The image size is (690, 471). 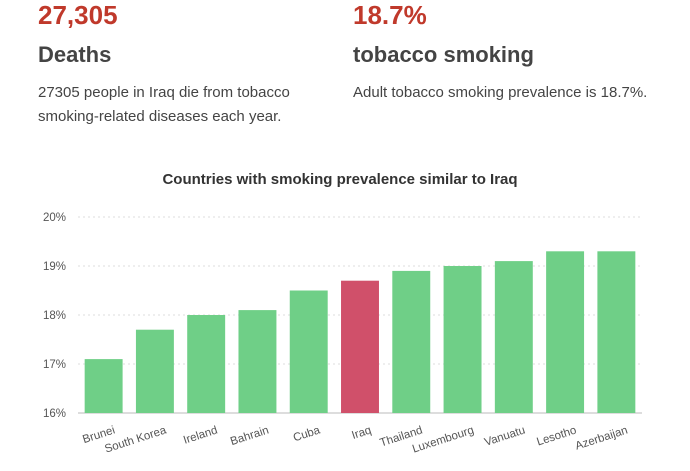 What do you see at coordinates (78, 15) in the screenshot?
I see `deaths-value: 27,305` at bounding box center [78, 15].